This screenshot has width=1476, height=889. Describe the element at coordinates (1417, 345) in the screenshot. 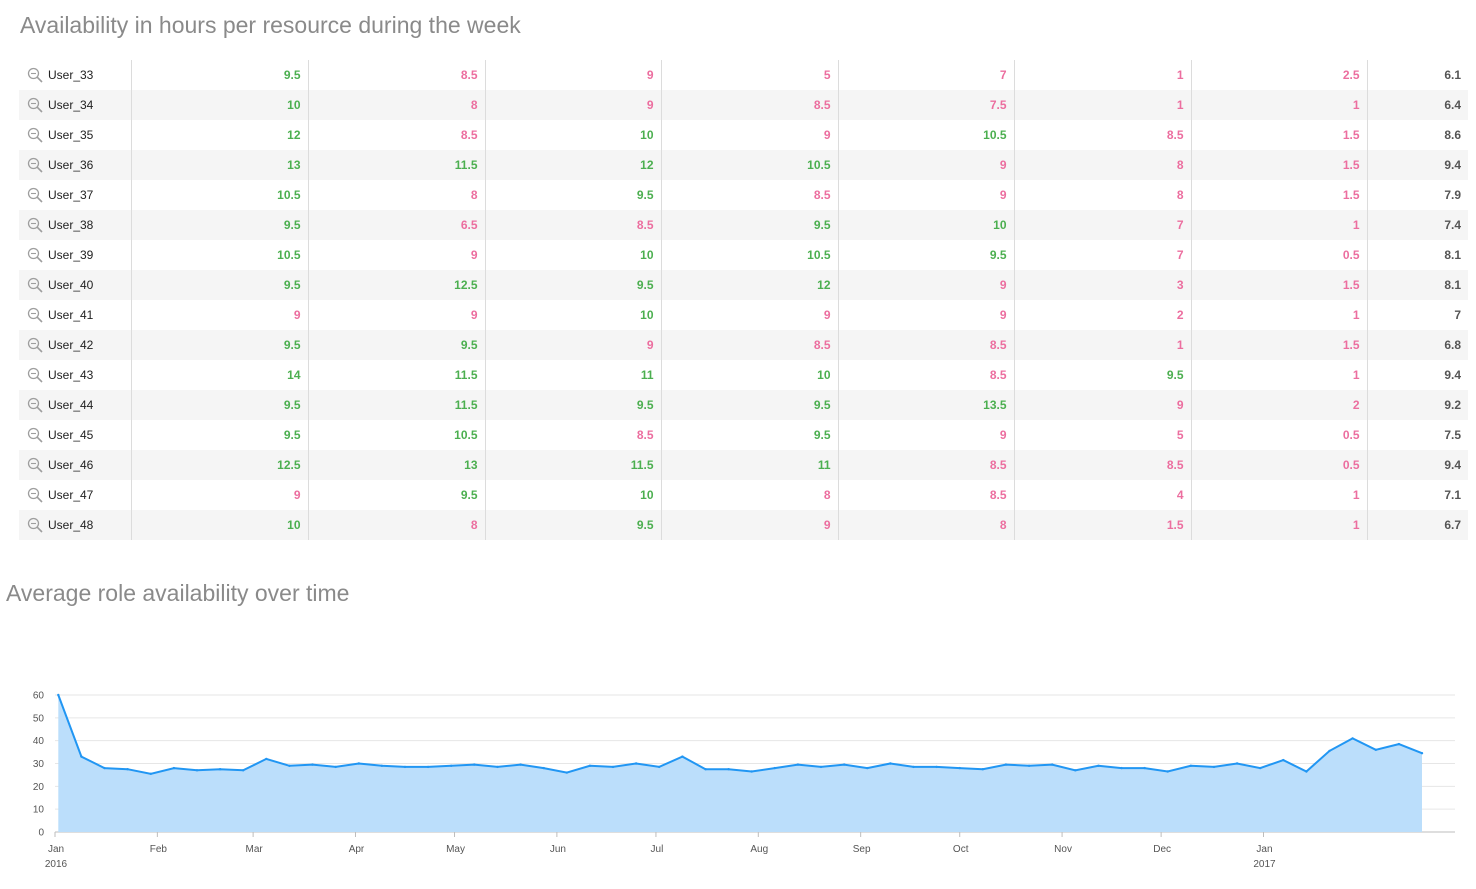

I see `average-value: 6.8` at that location.